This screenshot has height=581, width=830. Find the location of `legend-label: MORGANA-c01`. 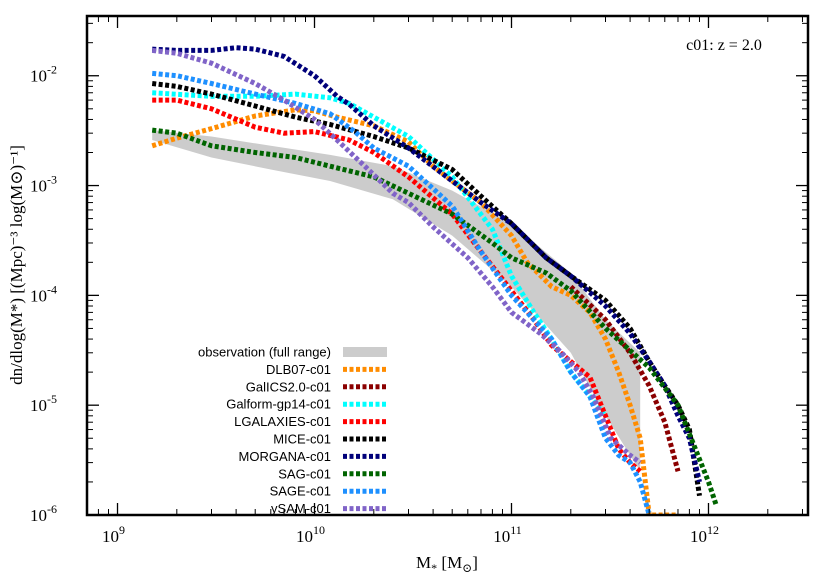

legend-label: MORGANA-c01 is located at coordinates (285, 456).